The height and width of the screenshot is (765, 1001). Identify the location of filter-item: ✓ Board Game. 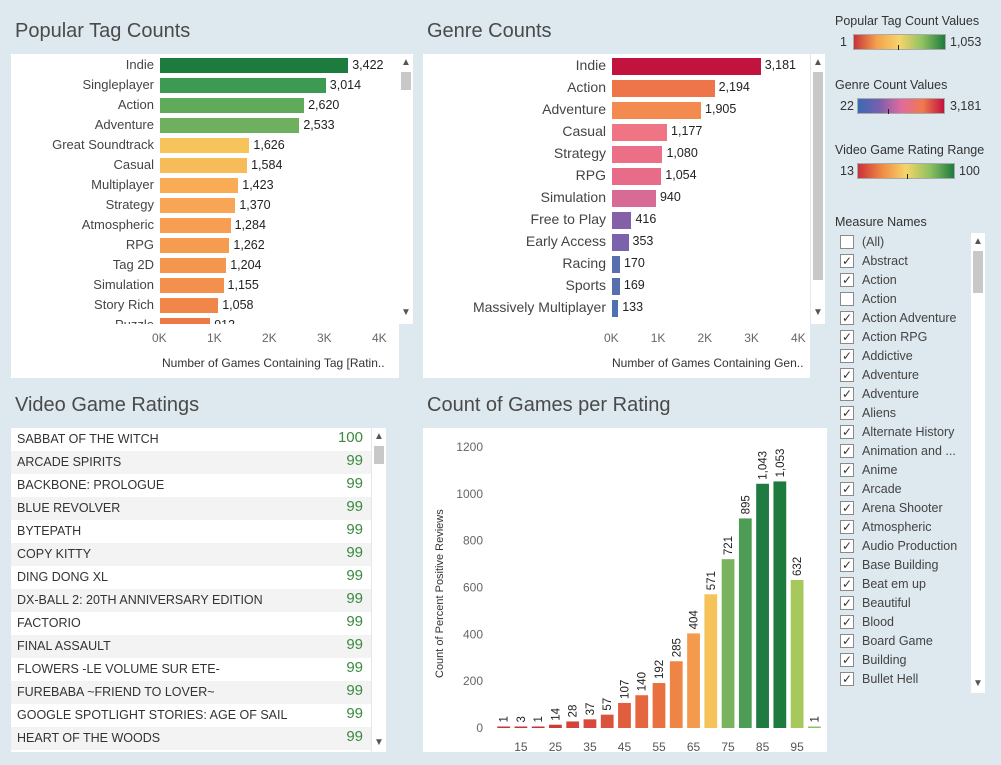
(902, 641).